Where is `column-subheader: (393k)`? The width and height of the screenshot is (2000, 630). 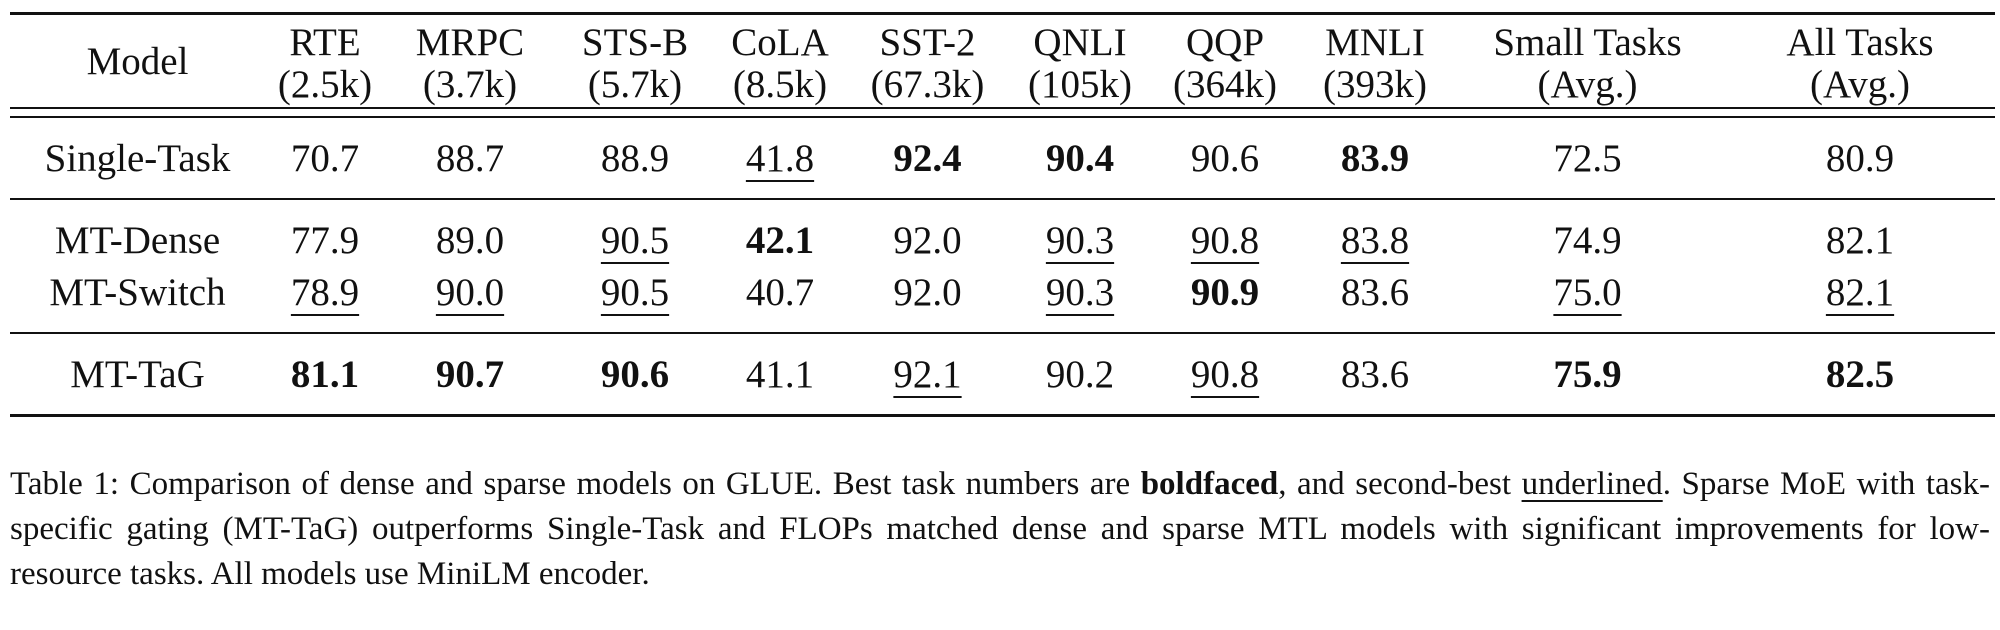 column-subheader: (393k) is located at coordinates (1375, 84).